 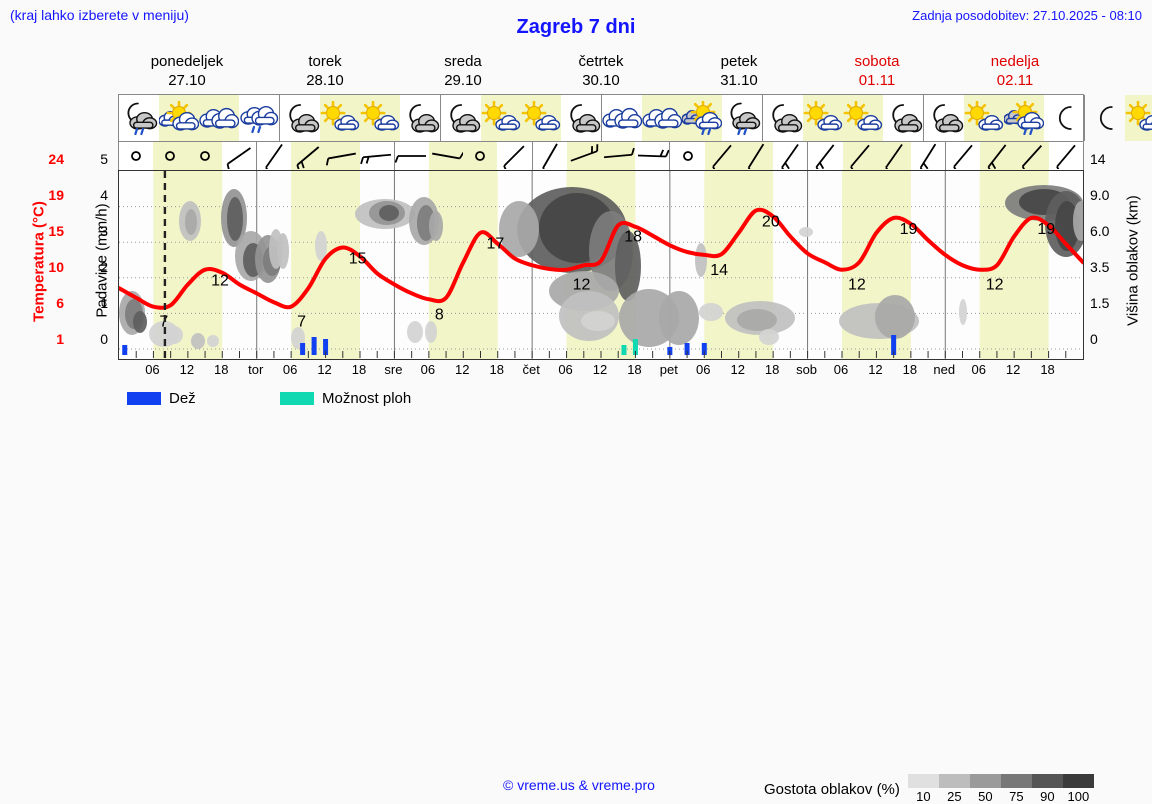 I want to click on legend-label-showers: Možnost ploh, so click(x=366, y=398).